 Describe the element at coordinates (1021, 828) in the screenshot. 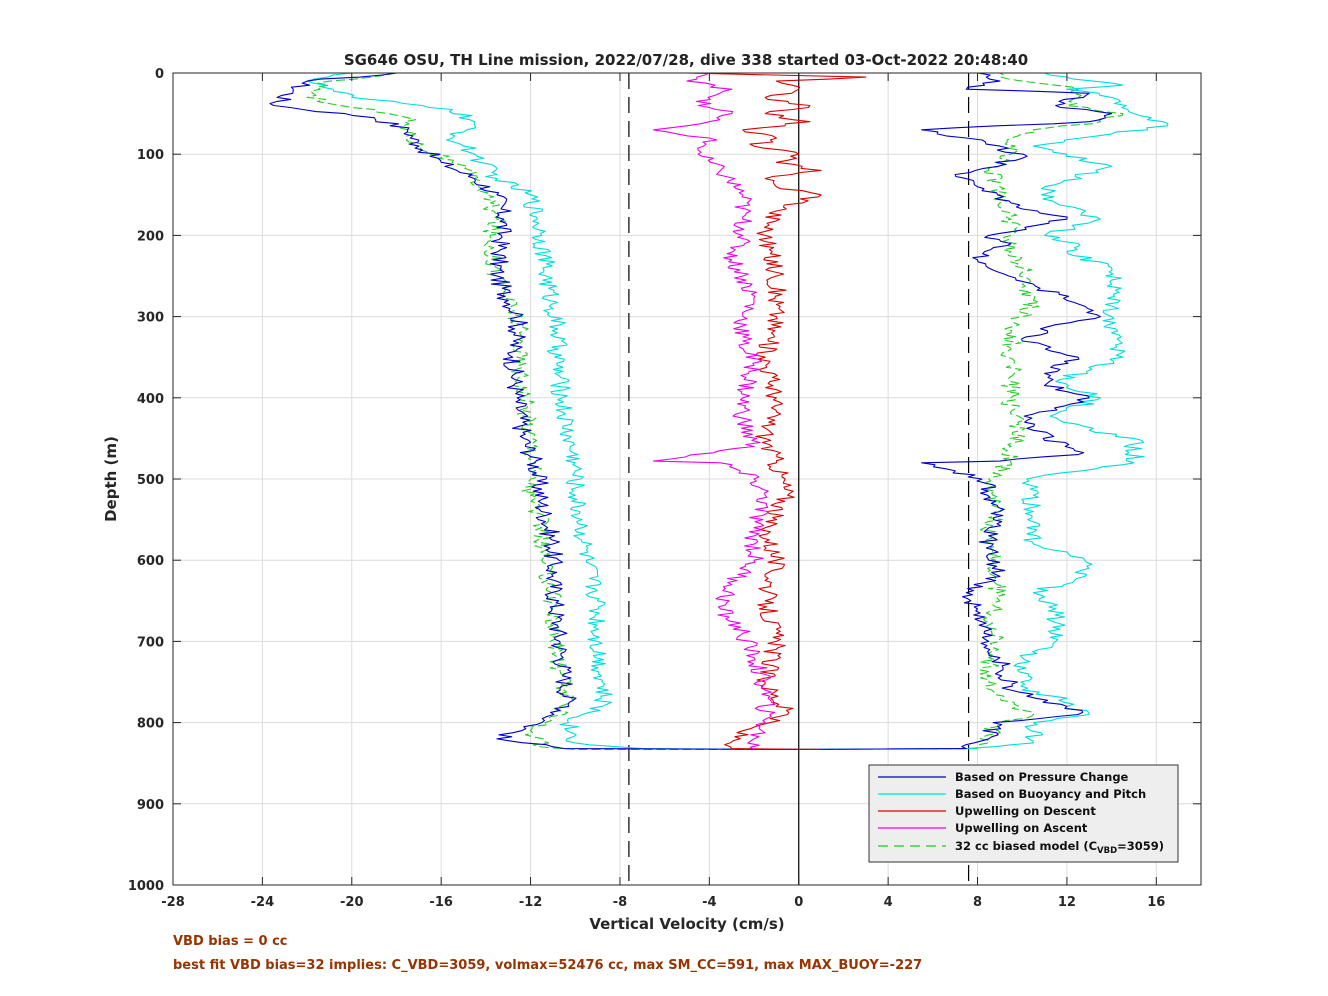

I see `legend-label-ascent: Upwelling on Ascent` at that location.